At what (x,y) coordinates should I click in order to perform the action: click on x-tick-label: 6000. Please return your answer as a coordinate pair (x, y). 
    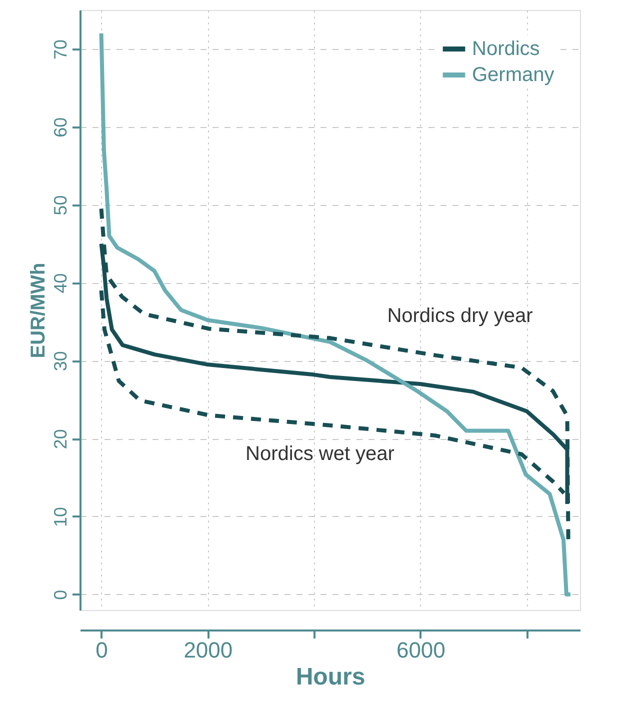
    Looking at the image, I should click on (421, 650).